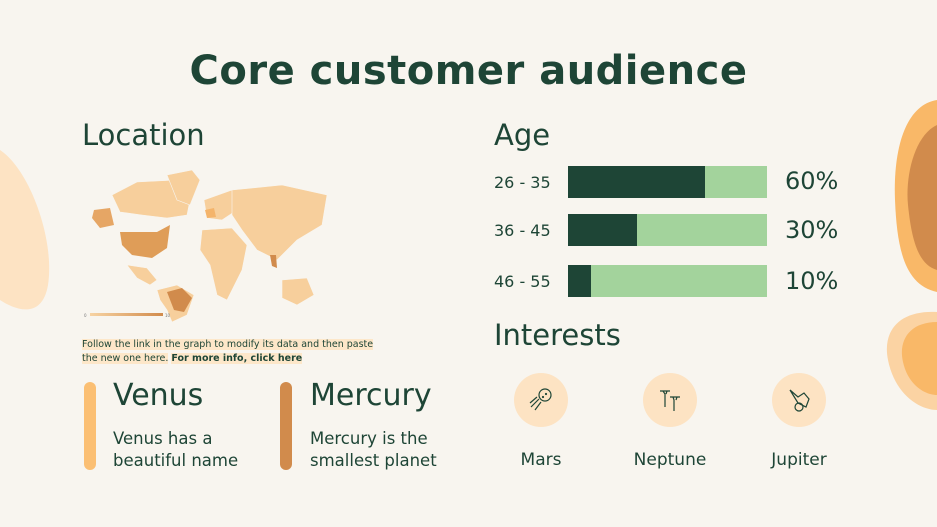 The image size is (937, 527). Describe the element at coordinates (279, 222) in the screenshot. I see `map-asia` at that location.